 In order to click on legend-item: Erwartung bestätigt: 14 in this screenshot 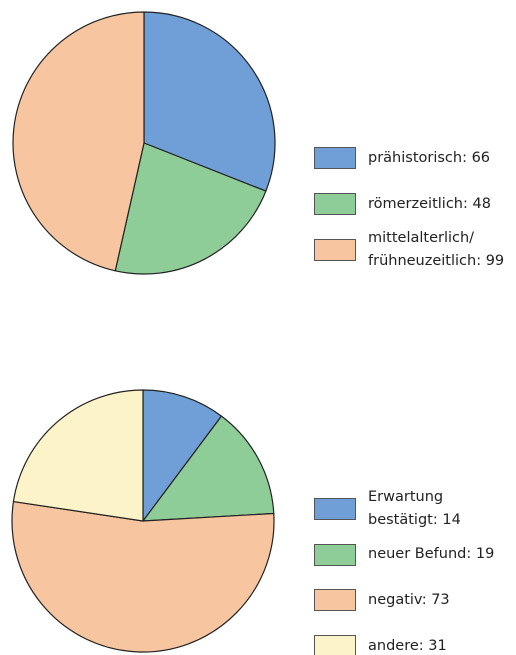, I will do `click(387, 508)`.